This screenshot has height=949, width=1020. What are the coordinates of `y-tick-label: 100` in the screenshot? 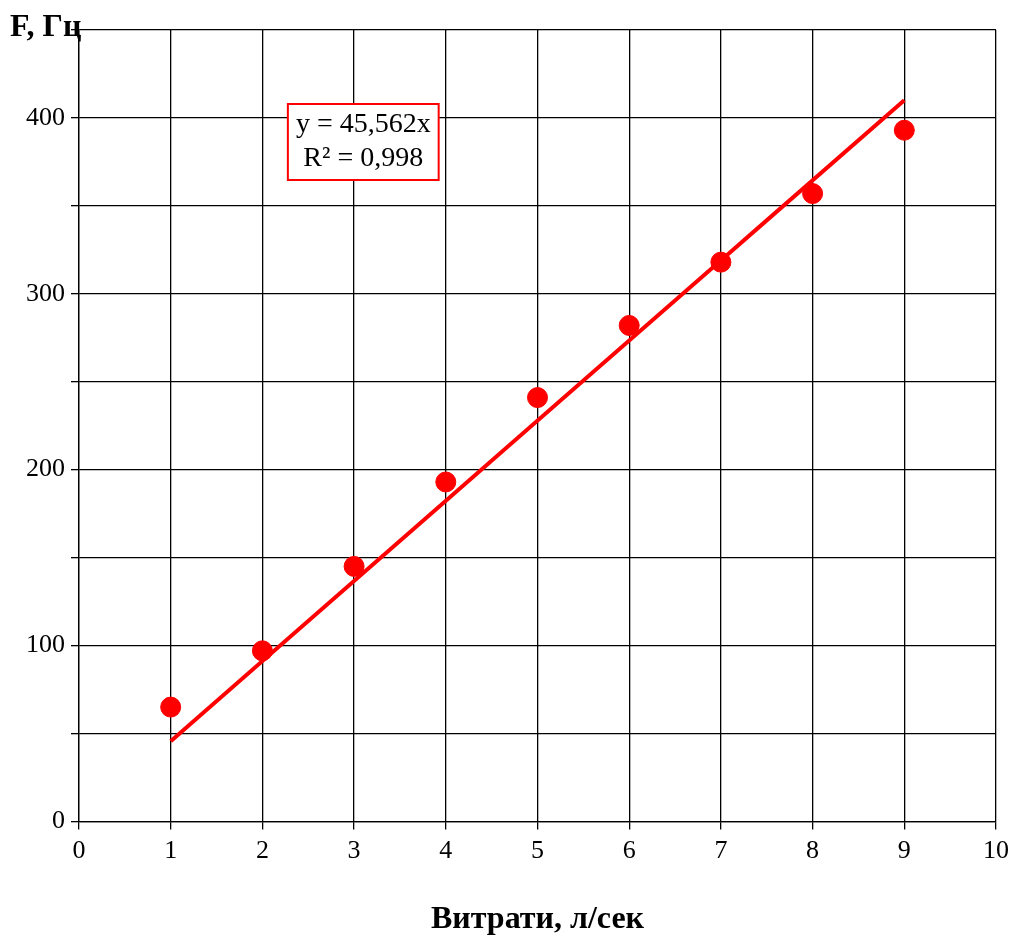 It's located at (45, 644).